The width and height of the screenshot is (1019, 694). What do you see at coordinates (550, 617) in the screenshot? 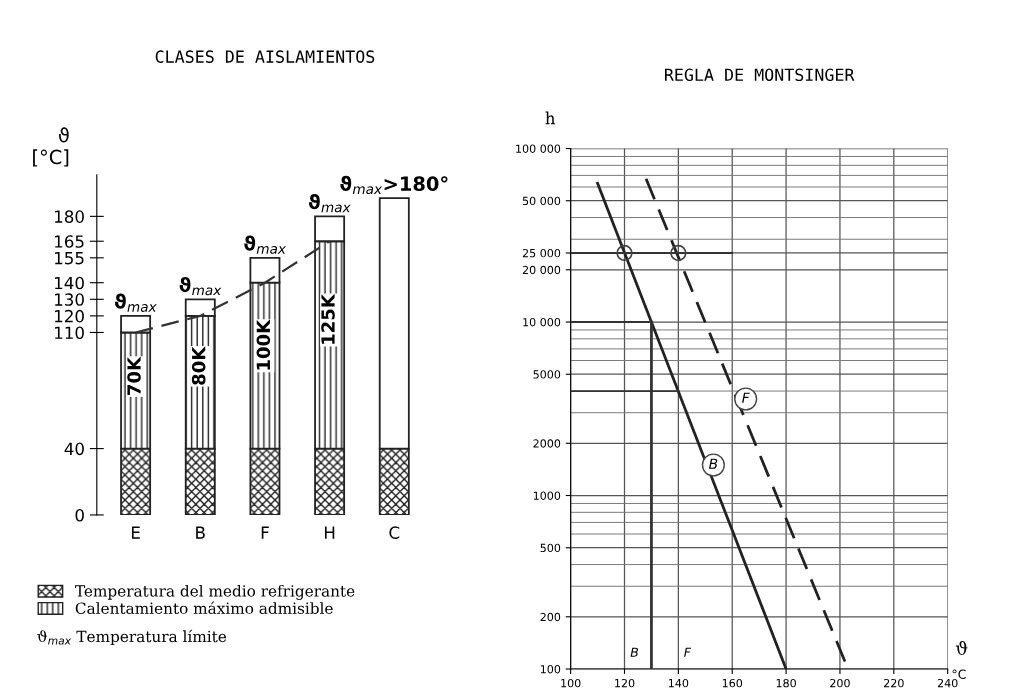
I see `y-tick-label: 200` at bounding box center [550, 617].